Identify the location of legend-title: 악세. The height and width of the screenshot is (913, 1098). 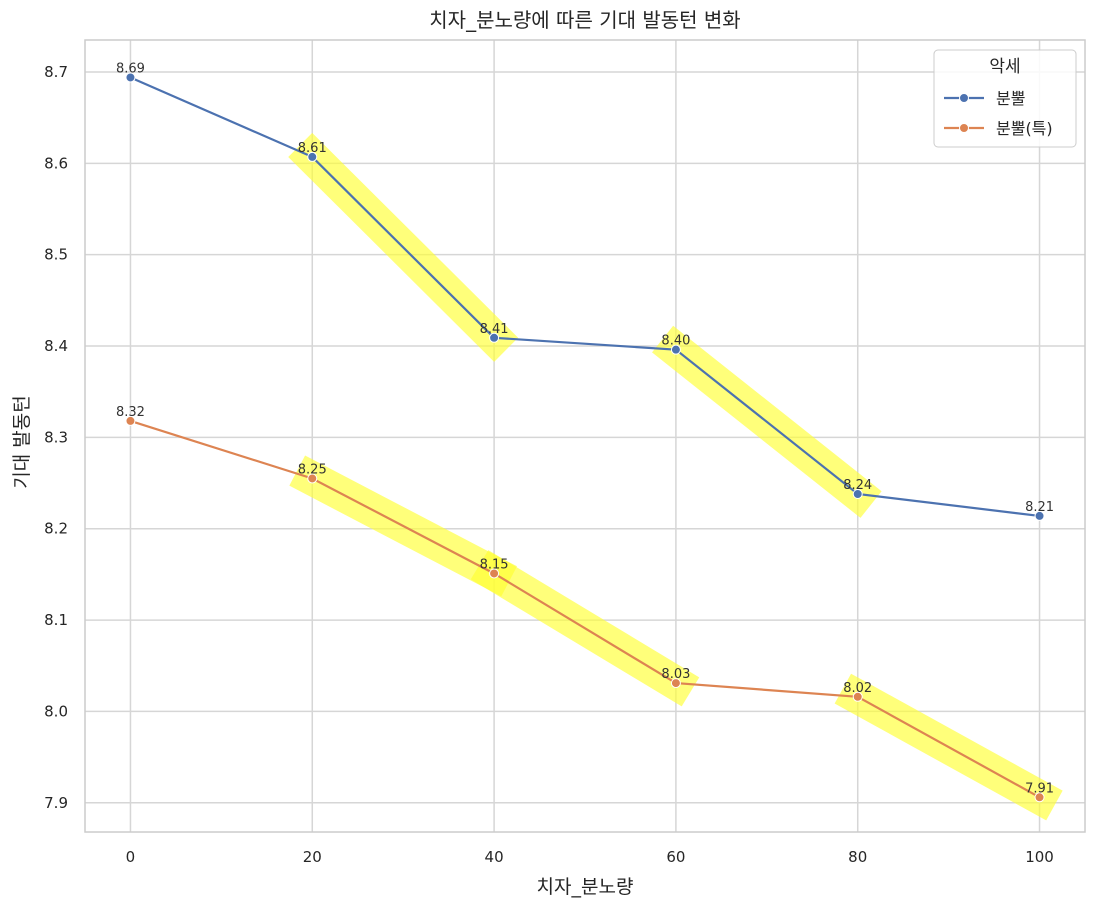
(1004, 67).